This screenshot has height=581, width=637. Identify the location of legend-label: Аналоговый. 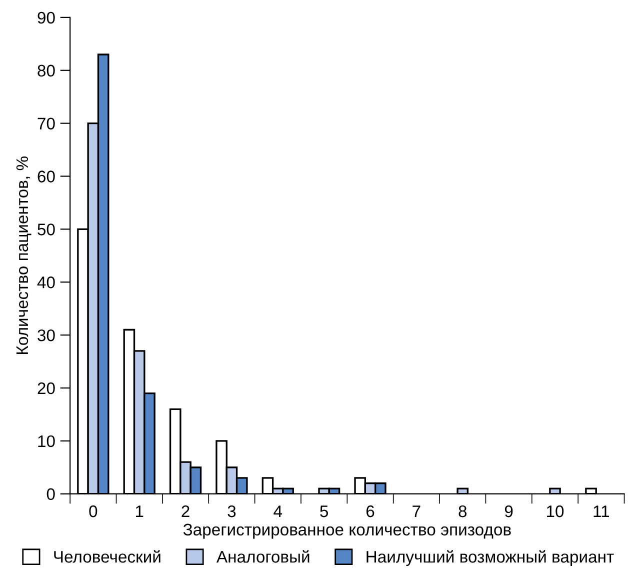
(263, 556).